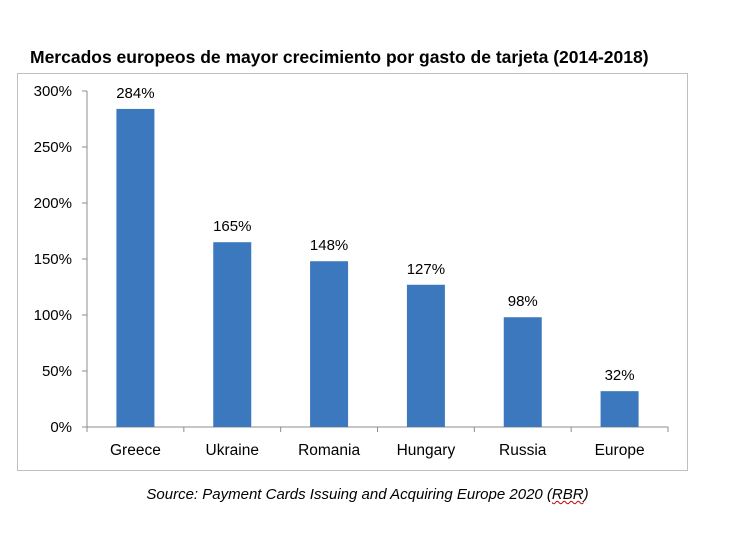 The width and height of the screenshot is (735, 538). I want to click on data-label: 32%, so click(620, 375).